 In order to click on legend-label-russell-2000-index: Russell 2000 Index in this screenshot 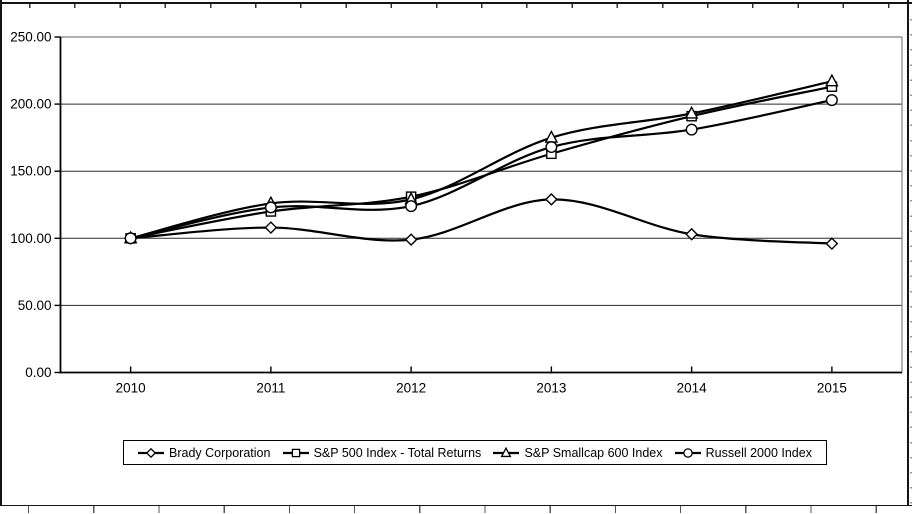, I will do `click(758, 452)`.